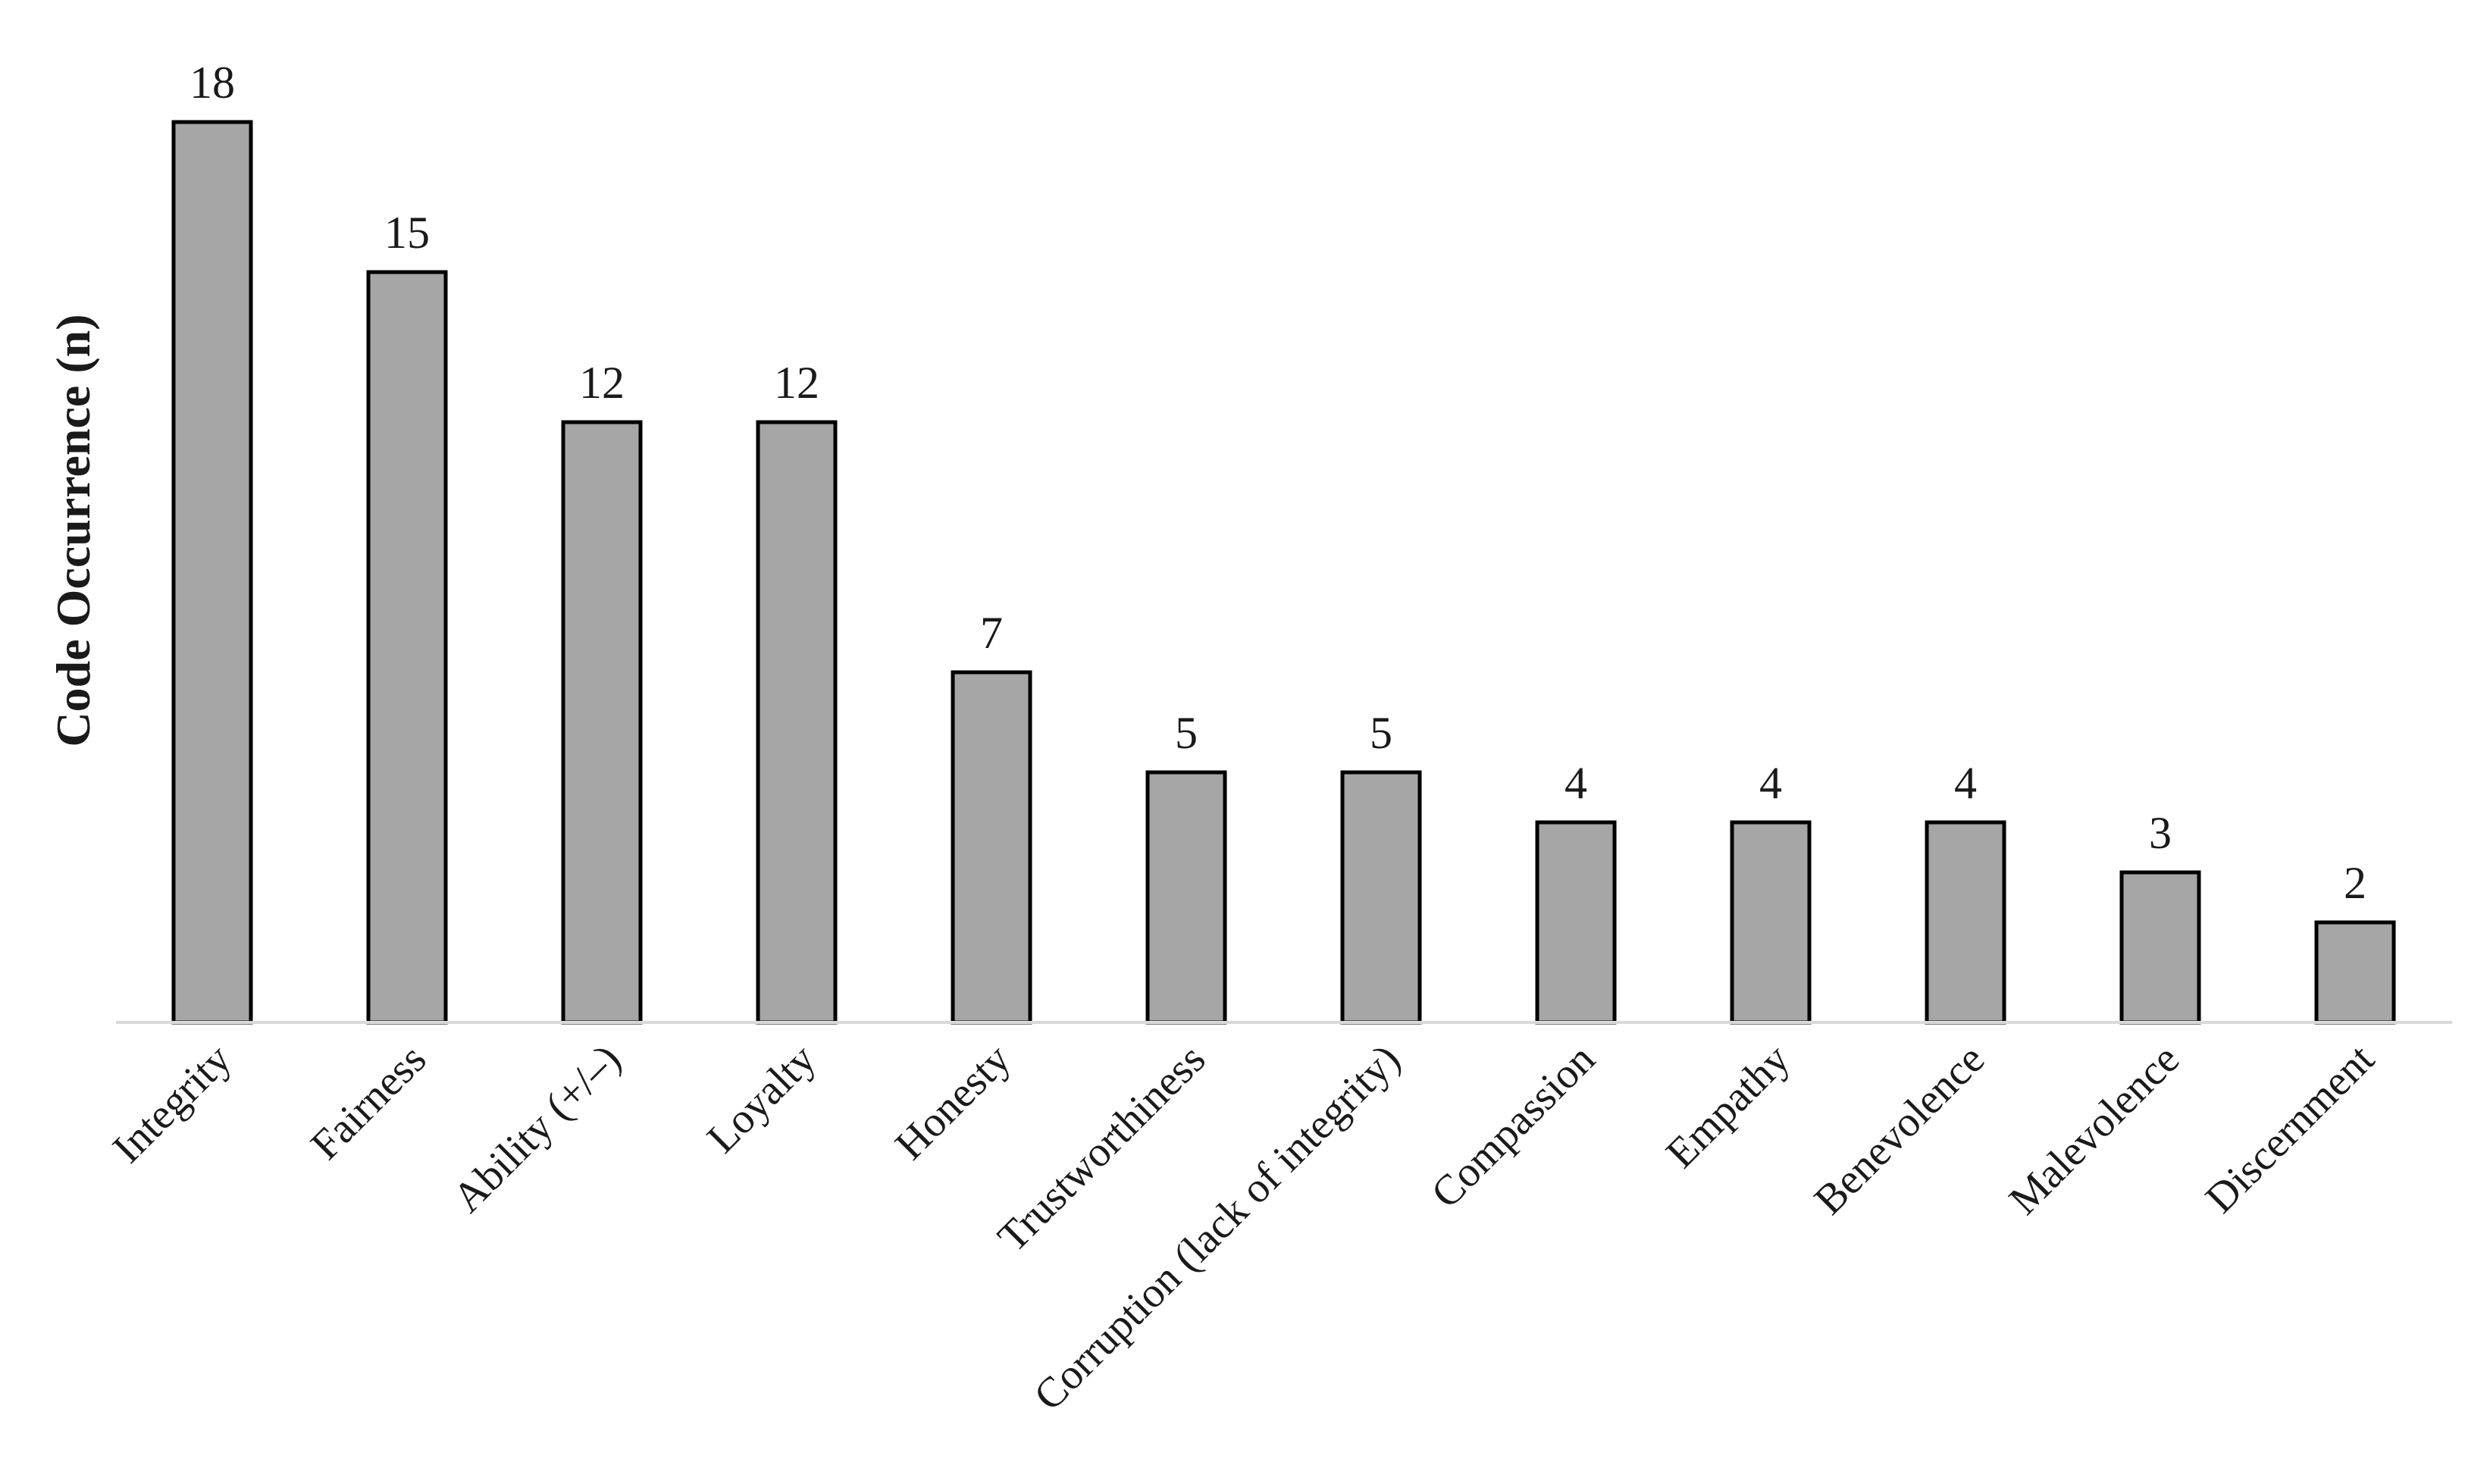 The height and width of the screenshot is (1484, 2487). What do you see at coordinates (991, 633) in the screenshot?
I see `value-label: 7` at bounding box center [991, 633].